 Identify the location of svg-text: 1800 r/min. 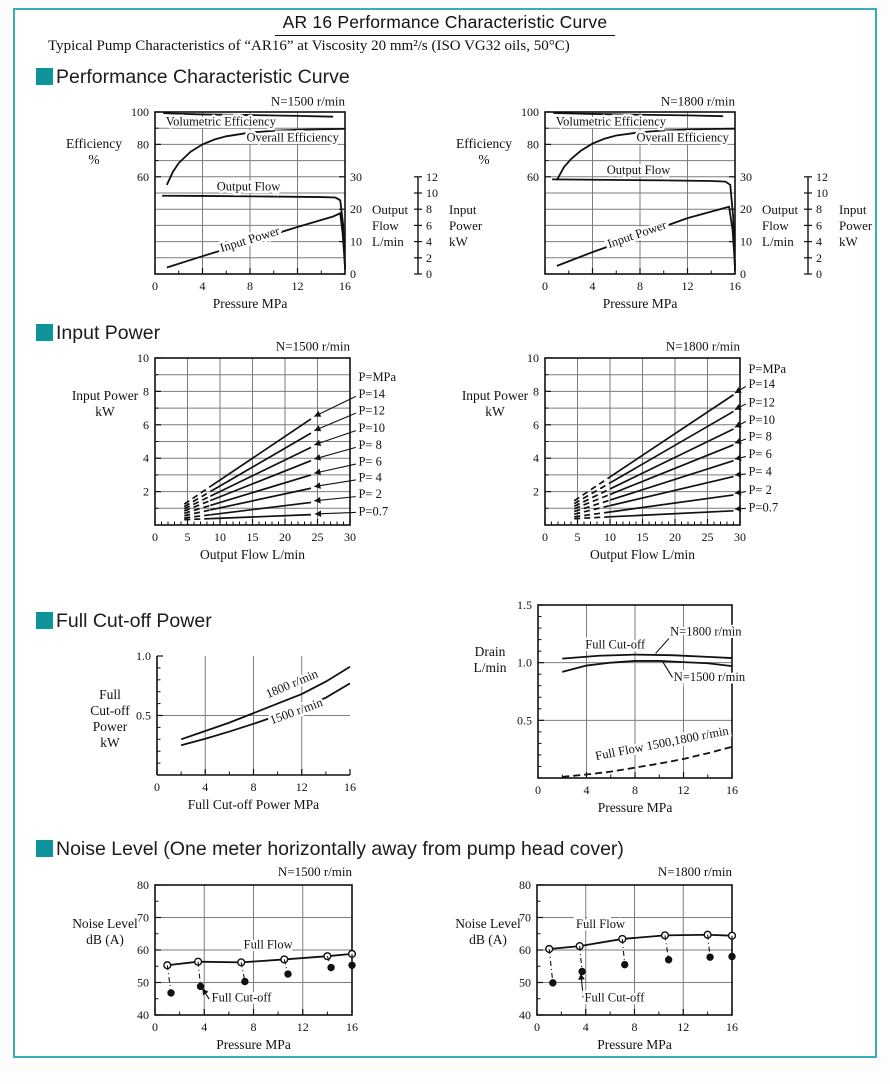
(292, 683).